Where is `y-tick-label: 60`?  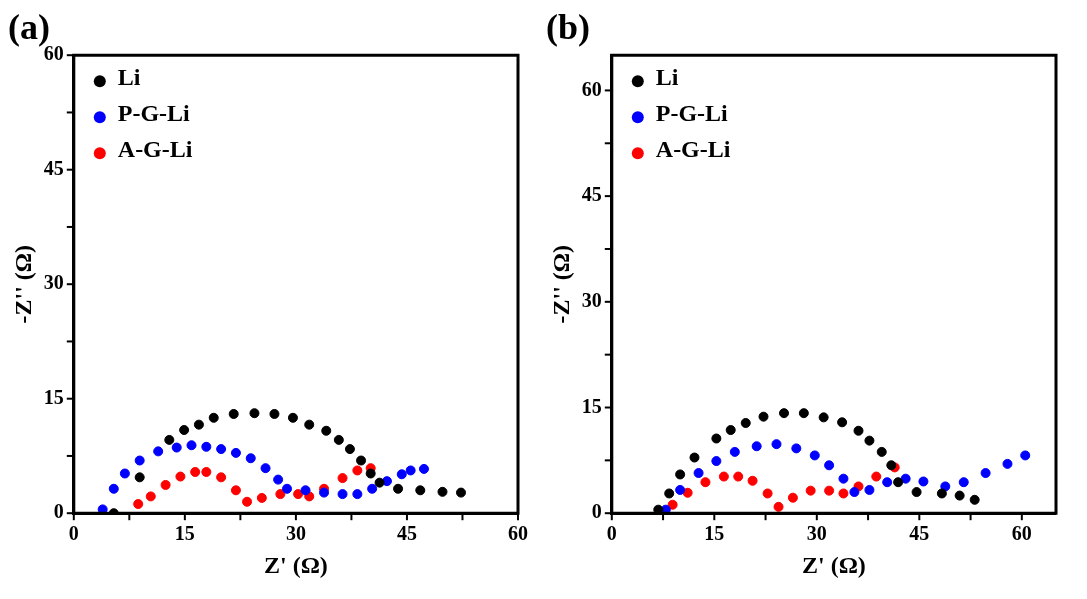 y-tick-label: 60 is located at coordinates (591, 88).